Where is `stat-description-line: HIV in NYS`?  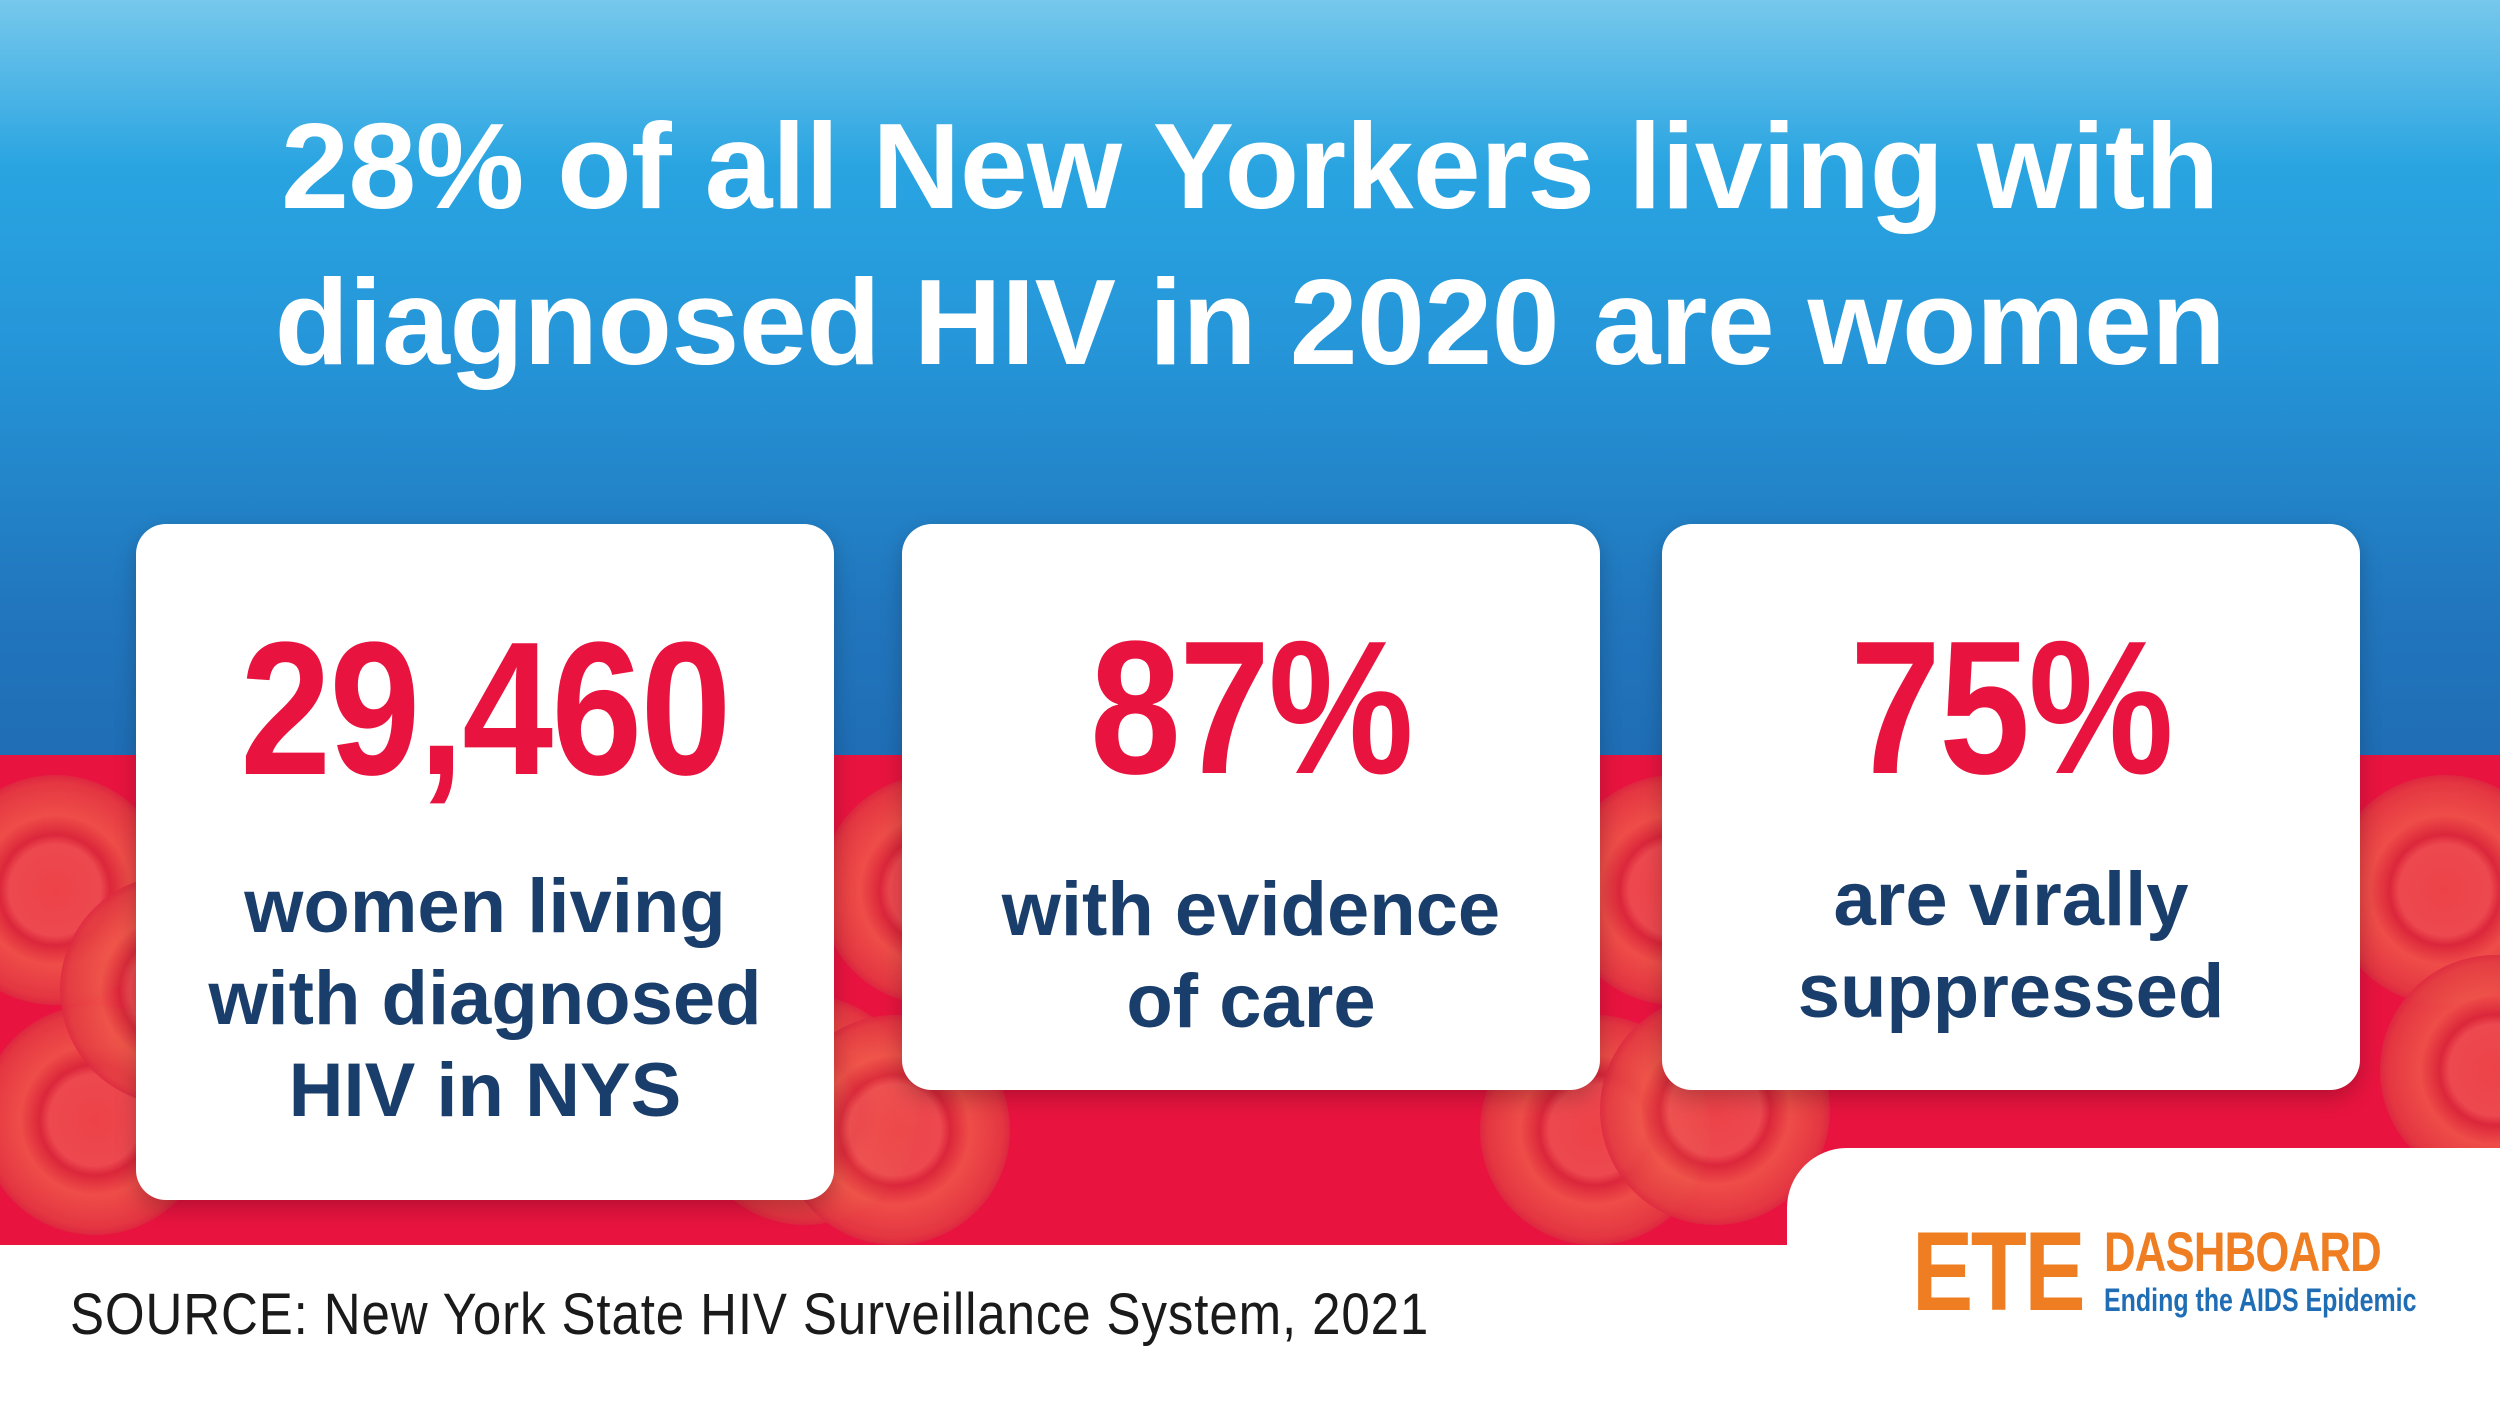 stat-description-line: HIV in NYS is located at coordinates (485, 1090).